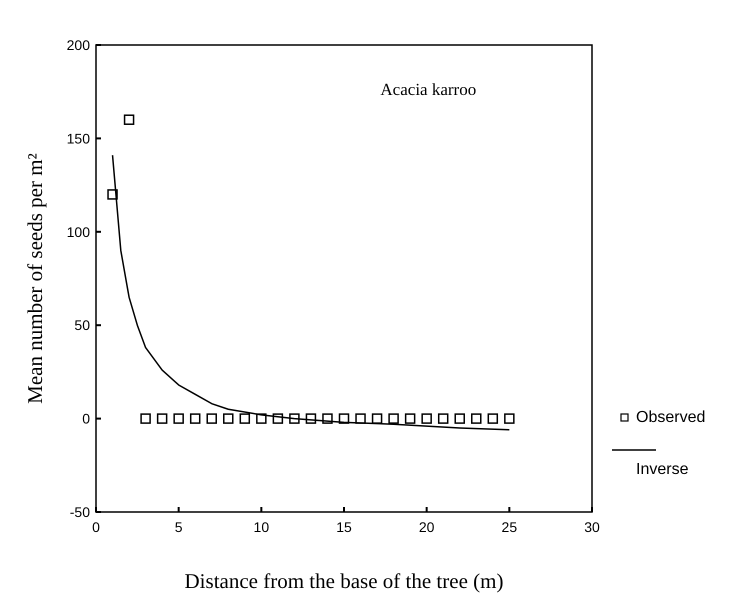 The image size is (744, 608). Describe the element at coordinates (178, 527) in the screenshot. I see `x-tick-label: 5` at that location.